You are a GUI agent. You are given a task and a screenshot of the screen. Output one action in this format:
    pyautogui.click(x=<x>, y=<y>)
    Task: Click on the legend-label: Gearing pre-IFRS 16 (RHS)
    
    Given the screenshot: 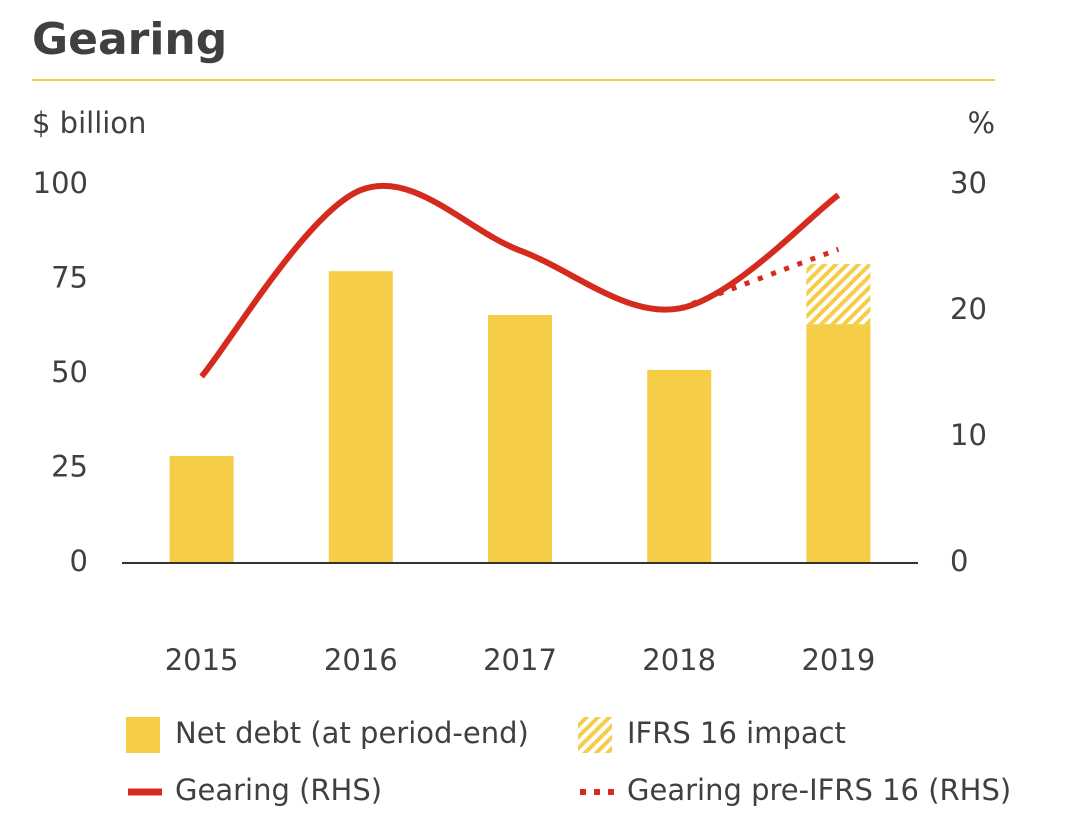 What is the action you would take?
    pyautogui.click(x=819, y=790)
    